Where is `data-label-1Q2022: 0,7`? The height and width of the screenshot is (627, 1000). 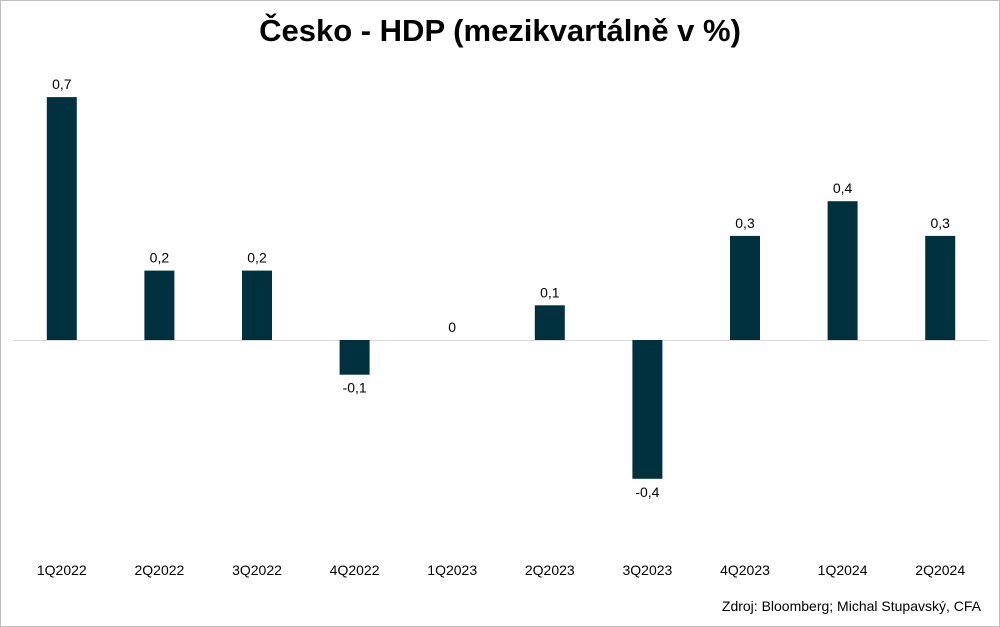 data-label-1Q2022: 0,7 is located at coordinates (62, 84).